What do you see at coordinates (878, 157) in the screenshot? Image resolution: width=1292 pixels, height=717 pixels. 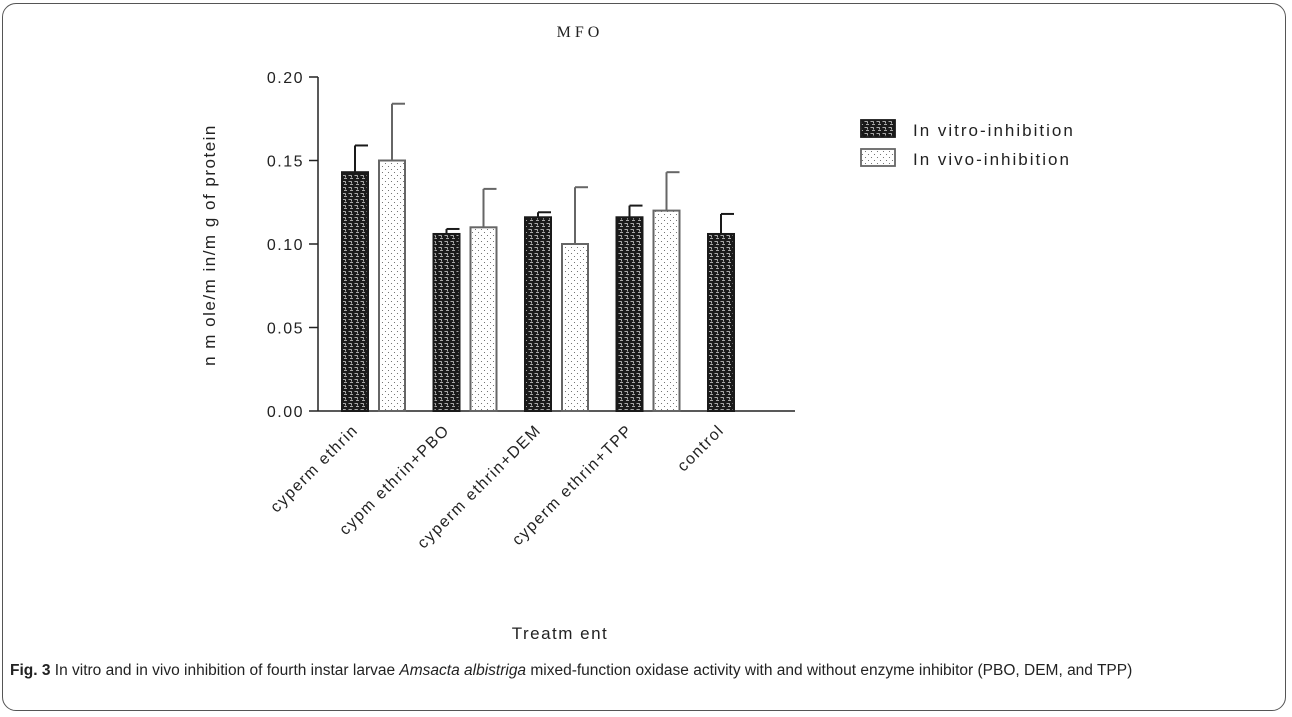 I see `legend-swatch-invivo` at bounding box center [878, 157].